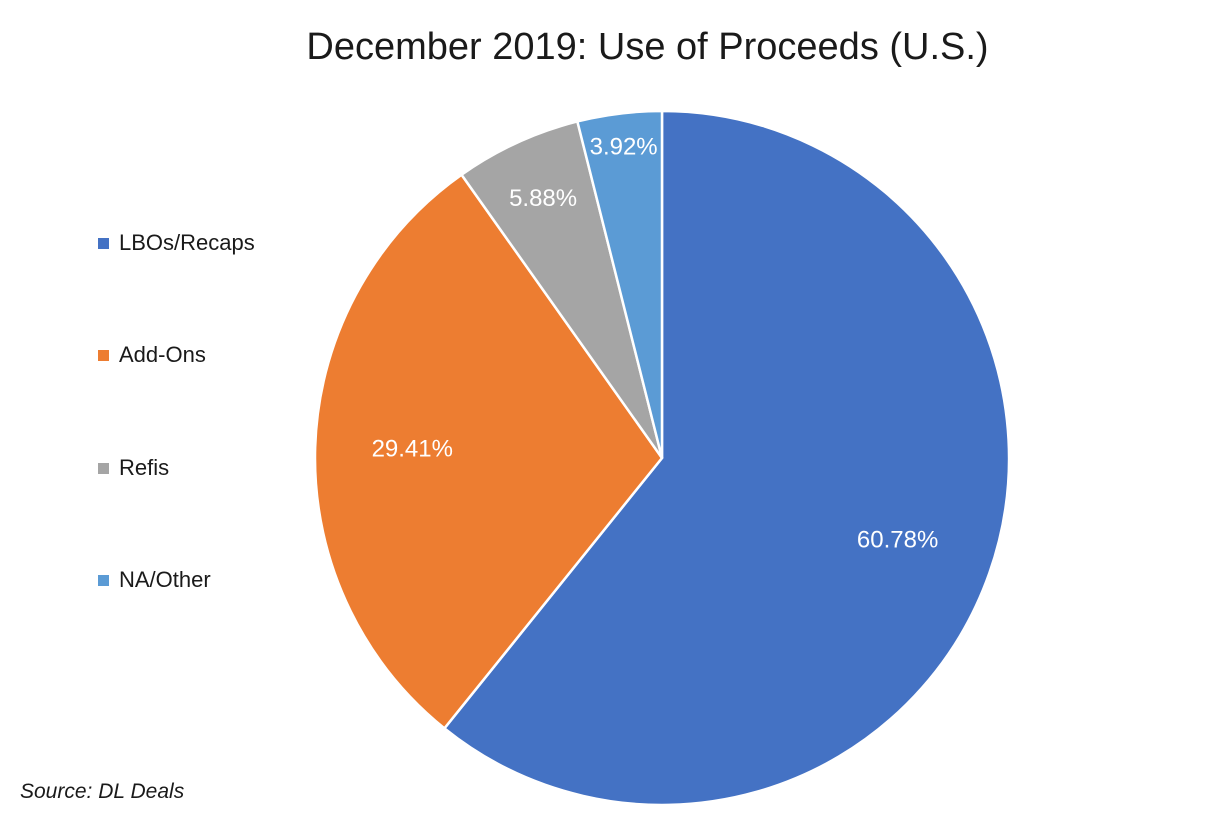 This screenshot has height=818, width=1225. Describe the element at coordinates (624, 146) in the screenshot. I see `data-label-na-other: 3.92%` at that location.